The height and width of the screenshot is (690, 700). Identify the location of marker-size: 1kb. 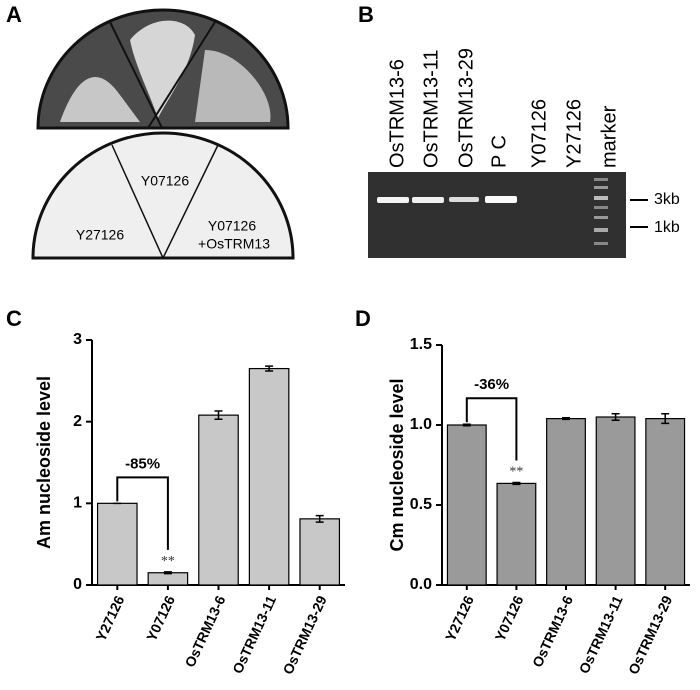
(667, 227).